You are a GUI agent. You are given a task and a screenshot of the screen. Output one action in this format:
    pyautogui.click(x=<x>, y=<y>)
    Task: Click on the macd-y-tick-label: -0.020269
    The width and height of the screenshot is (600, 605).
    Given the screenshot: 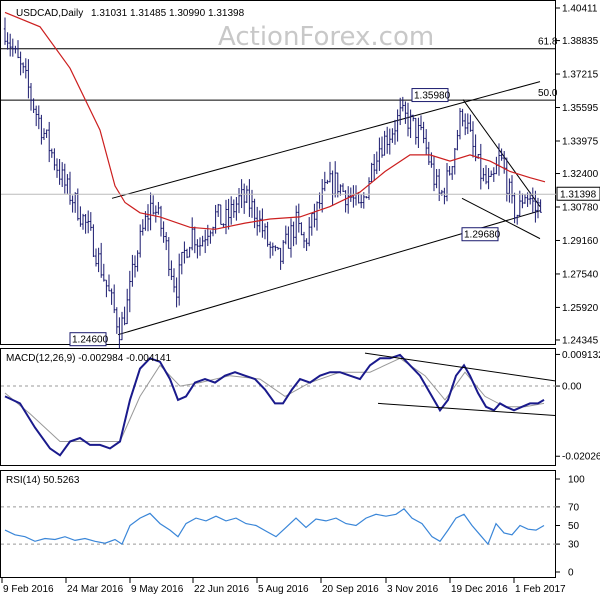 What is the action you would take?
    pyautogui.click(x=581, y=457)
    